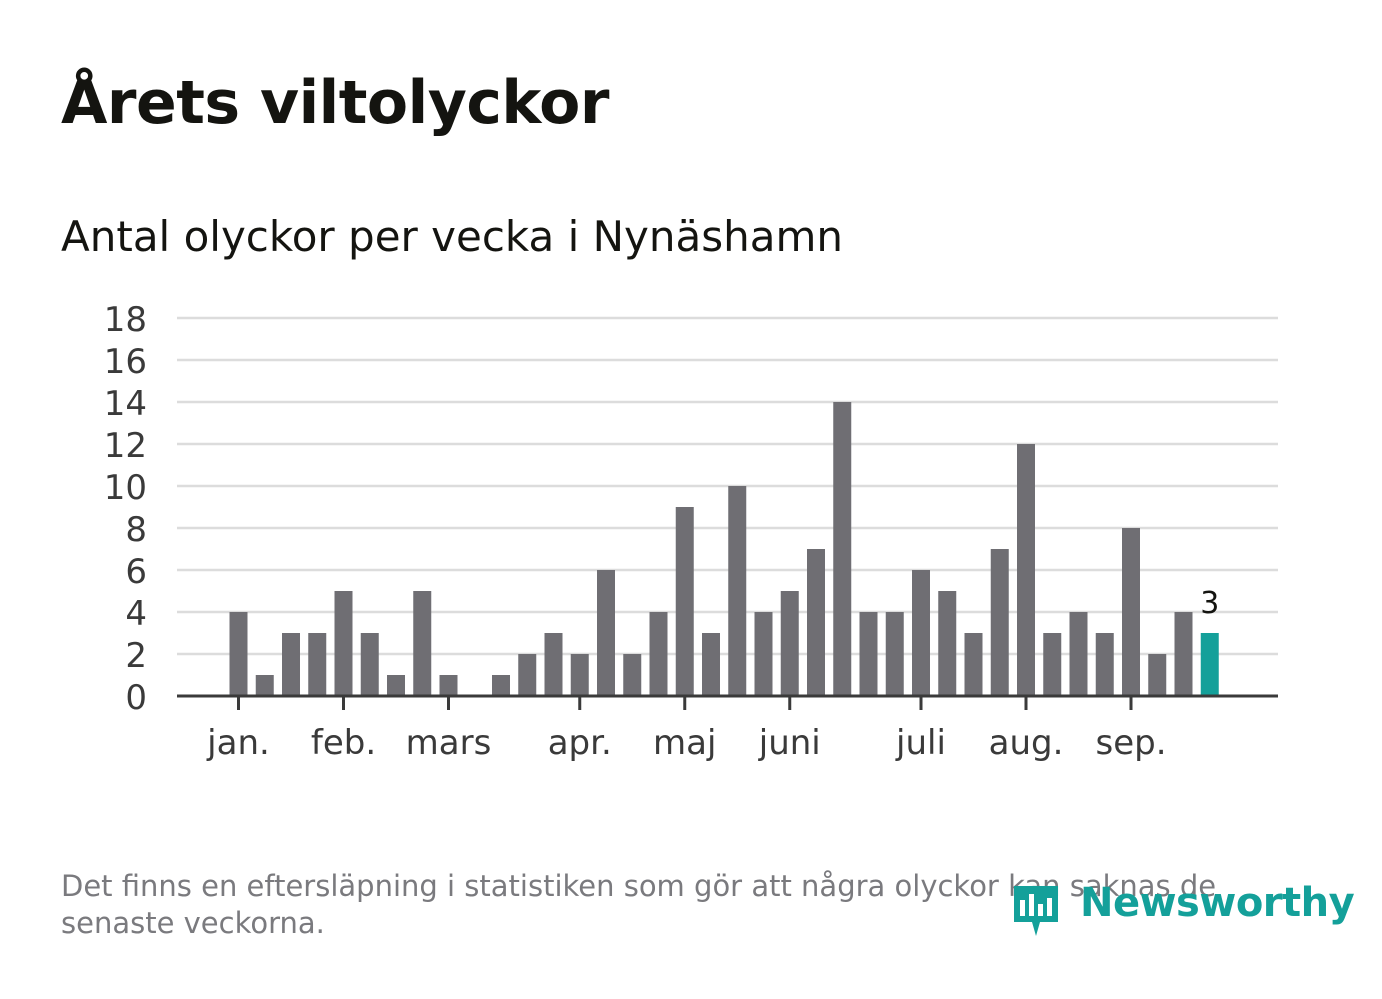 The image size is (1382, 999). What do you see at coordinates (449, 743) in the screenshot?
I see `x-tick-label-mars: mars` at bounding box center [449, 743].